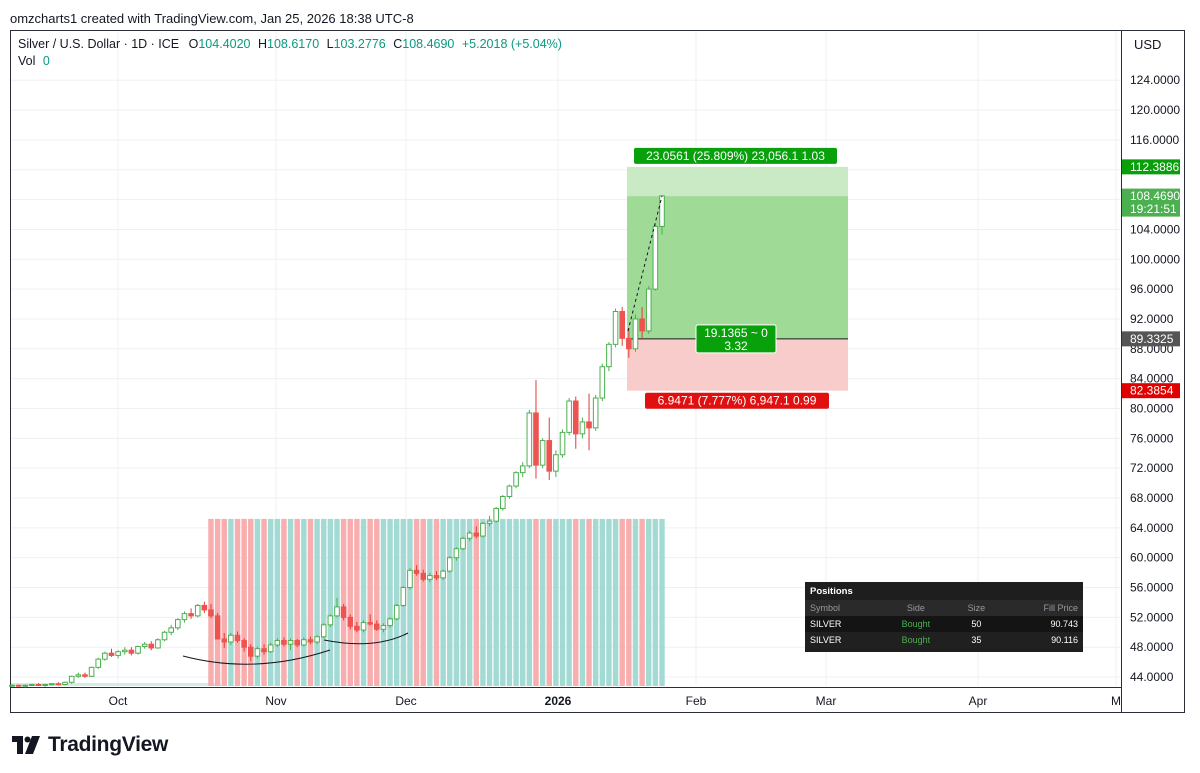 The image size is (1200, 773). What do you see at coordinates (1153, 209) in the screenshot?
I see `price-label-countdown: 19:21:51` at bounding box center [1153, 209].